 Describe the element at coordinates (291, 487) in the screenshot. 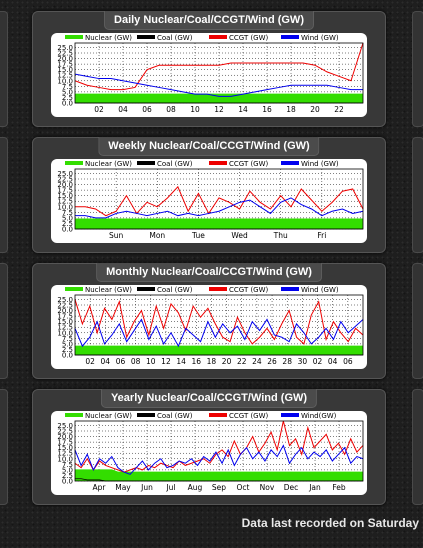

I see `x-tick-label: Dec` at that location.